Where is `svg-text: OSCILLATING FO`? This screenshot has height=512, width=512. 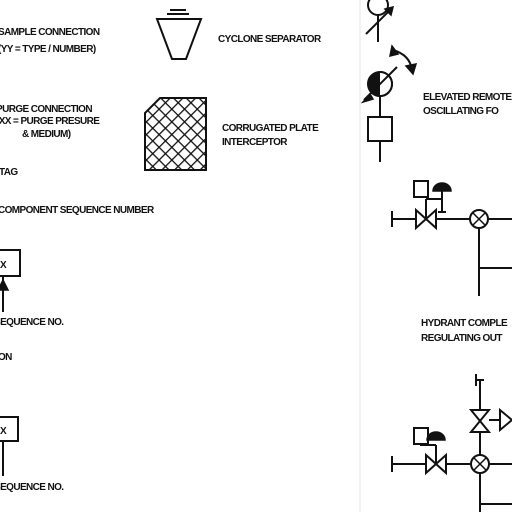 svg-text: OSCILLATING FO is located at coordinates (461, 111).